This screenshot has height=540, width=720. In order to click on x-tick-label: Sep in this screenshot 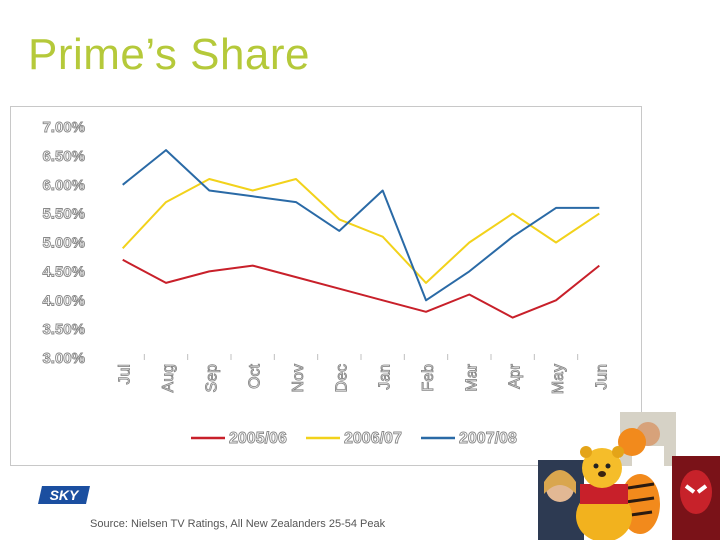, I will do `click(211, 378)`.